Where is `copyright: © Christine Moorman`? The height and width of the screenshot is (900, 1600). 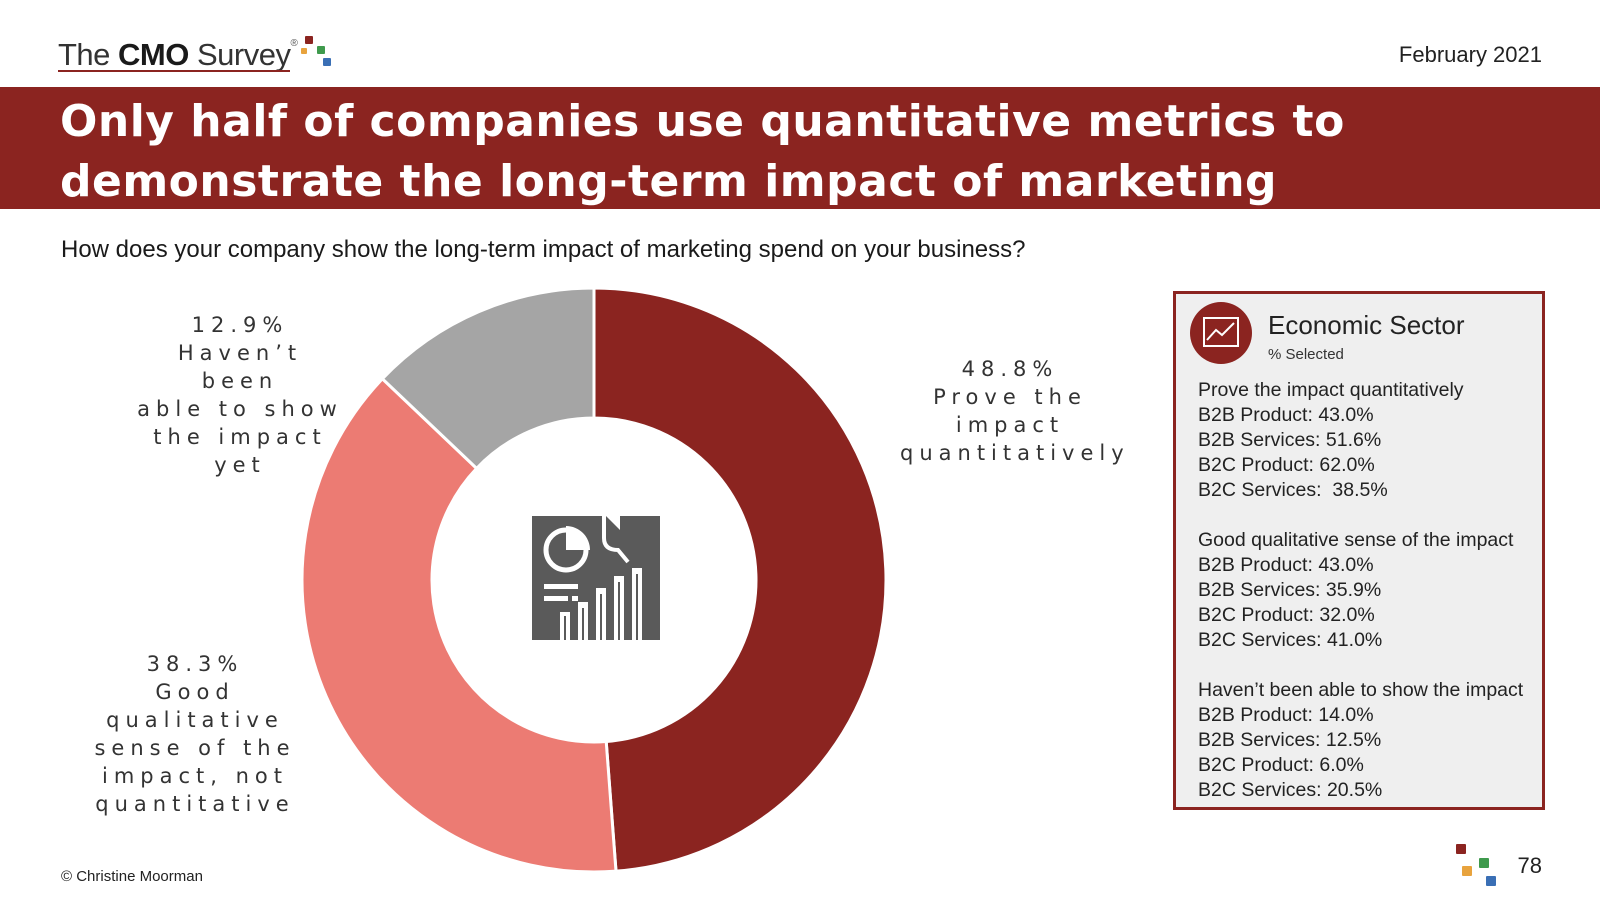
copyright: © Christine Moorman is located at coordinates (132, 876).